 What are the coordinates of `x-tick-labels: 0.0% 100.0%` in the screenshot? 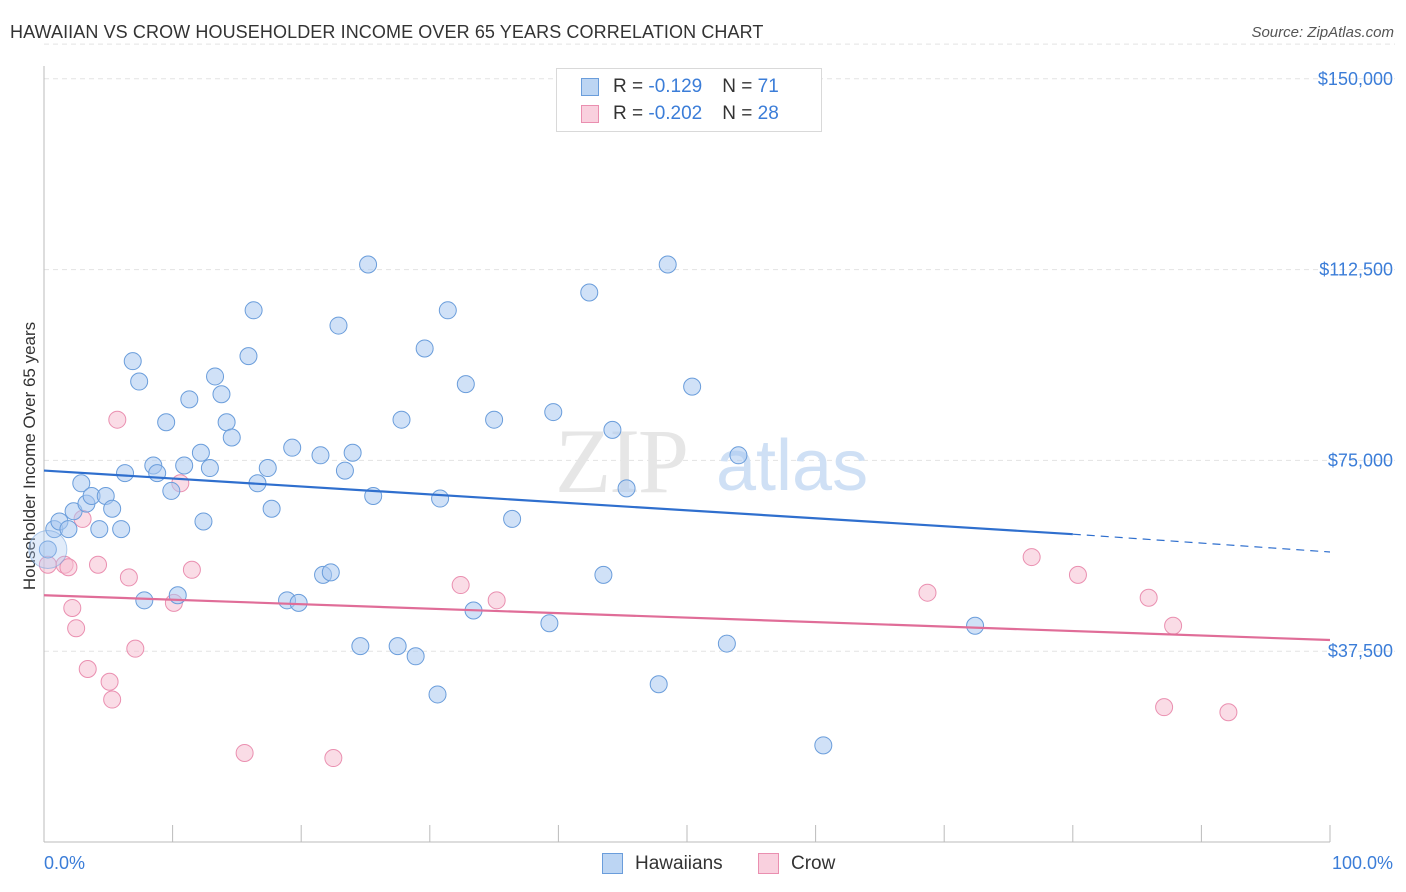 It's located at (718, 863).